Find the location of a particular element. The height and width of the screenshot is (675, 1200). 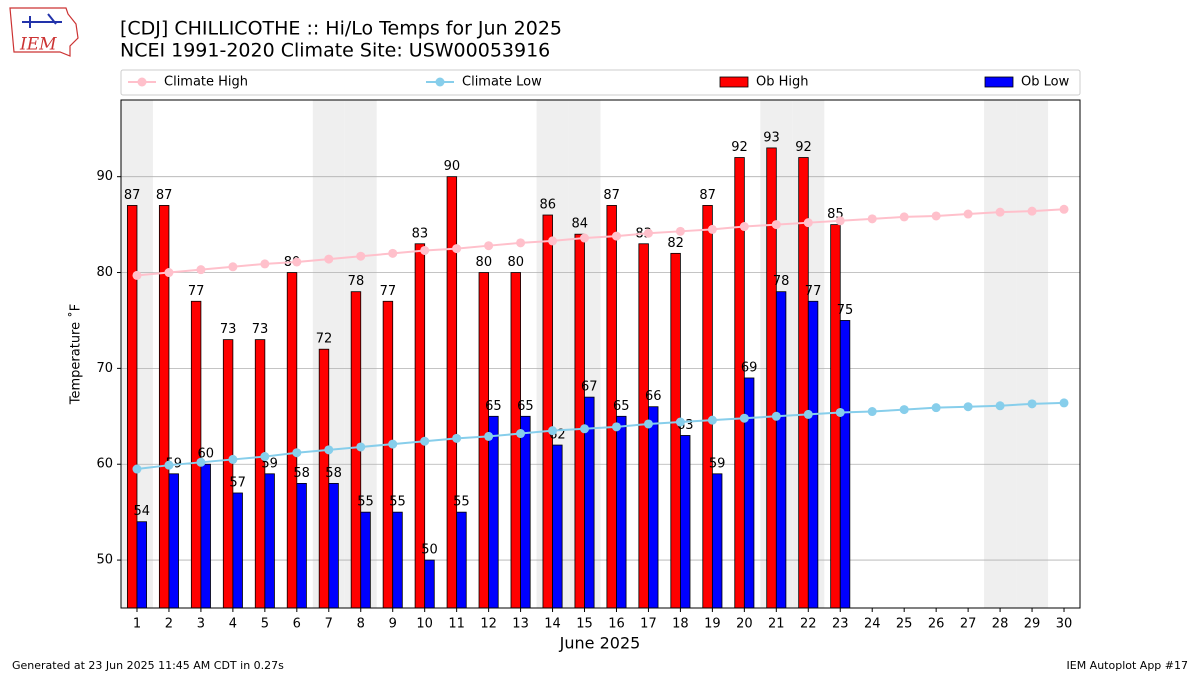

value-label: 93 is located at coordinates (771, 137).